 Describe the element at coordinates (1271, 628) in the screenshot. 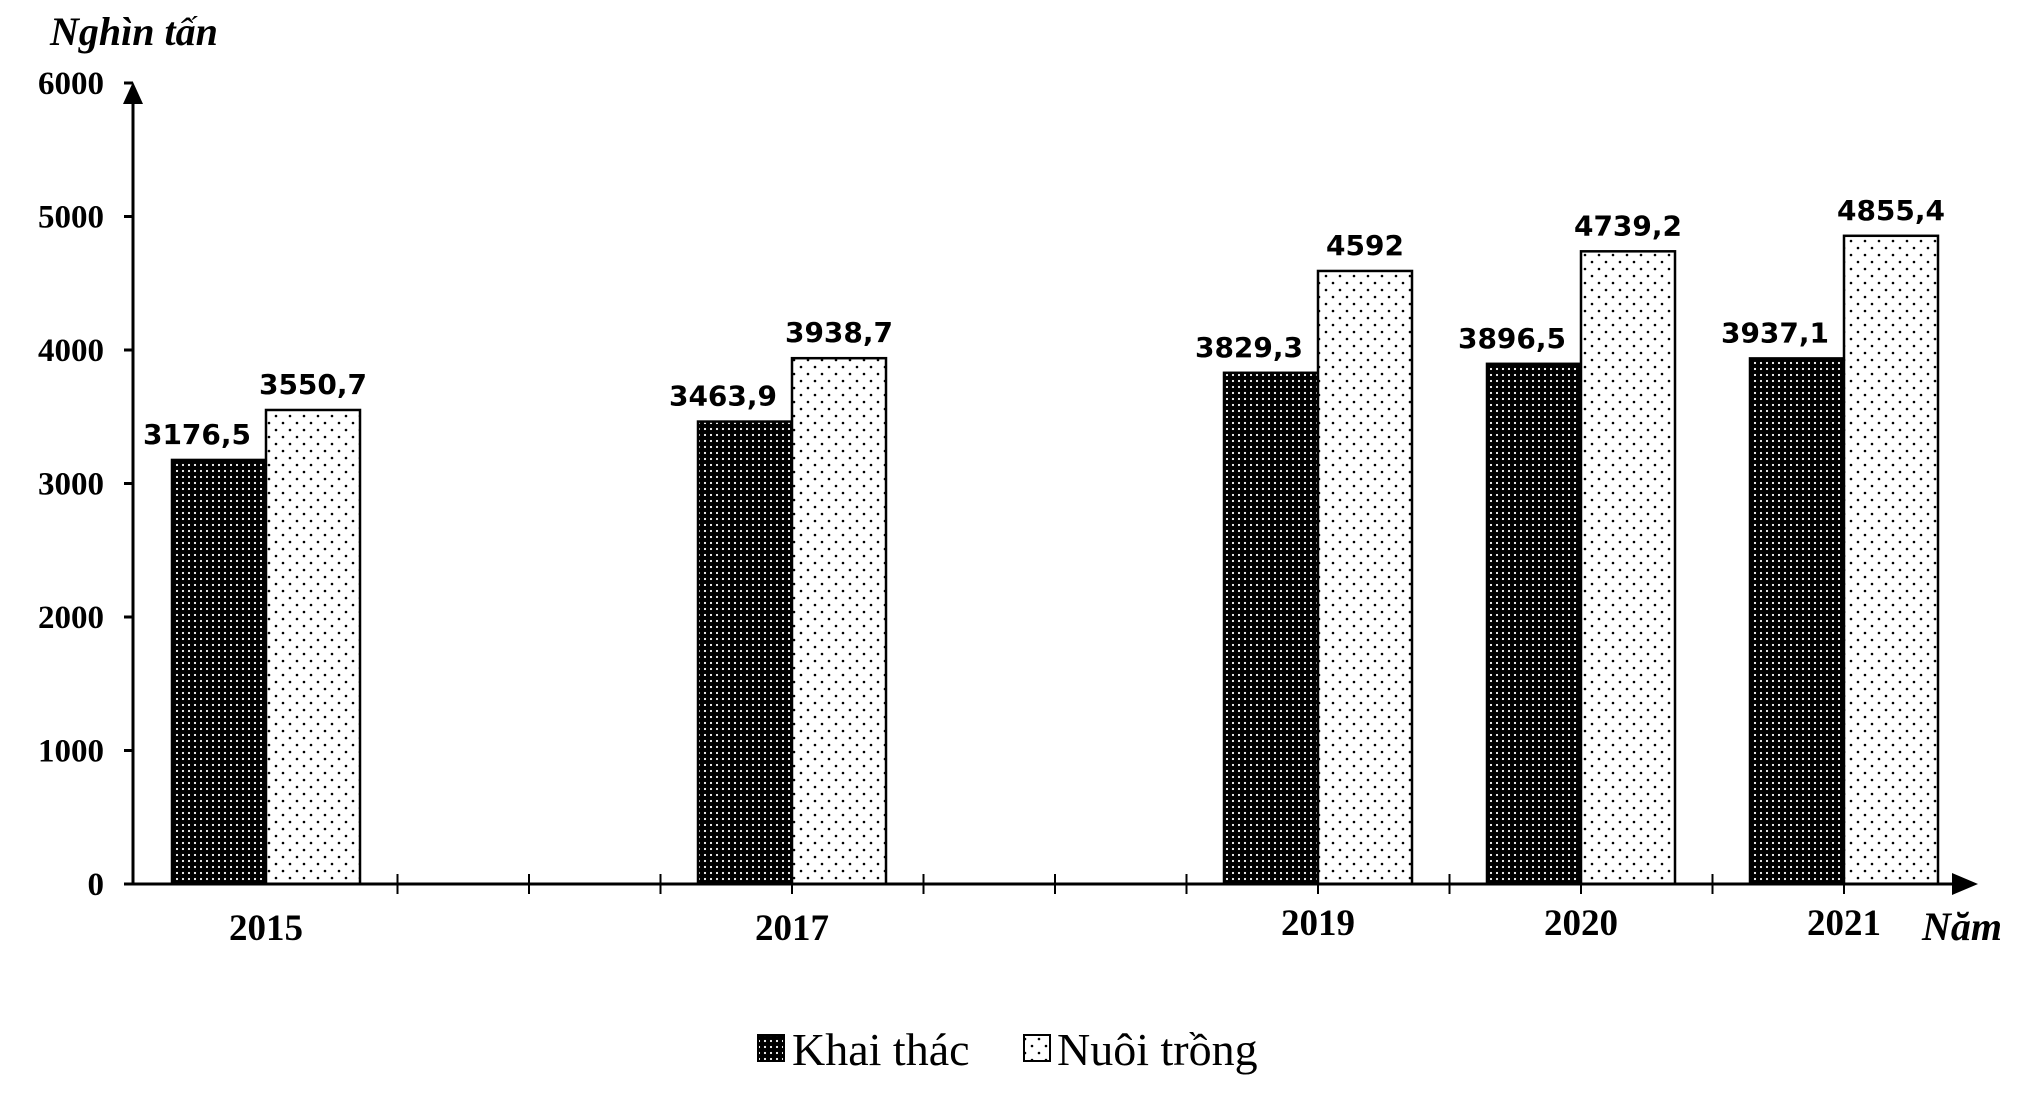

I see `bar-khai-thac-2019` at that location.